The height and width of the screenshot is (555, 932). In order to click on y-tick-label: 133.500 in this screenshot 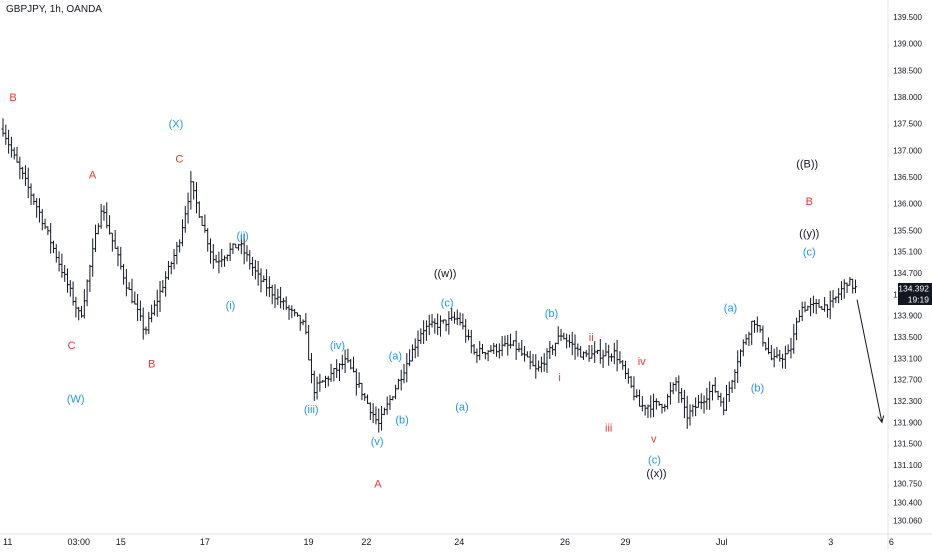, I will do `click(907, 337)`.